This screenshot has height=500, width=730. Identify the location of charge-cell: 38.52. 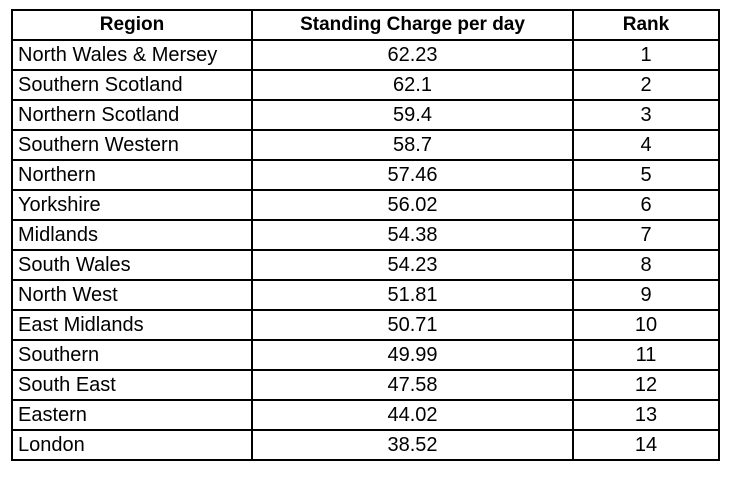
(412, 445).